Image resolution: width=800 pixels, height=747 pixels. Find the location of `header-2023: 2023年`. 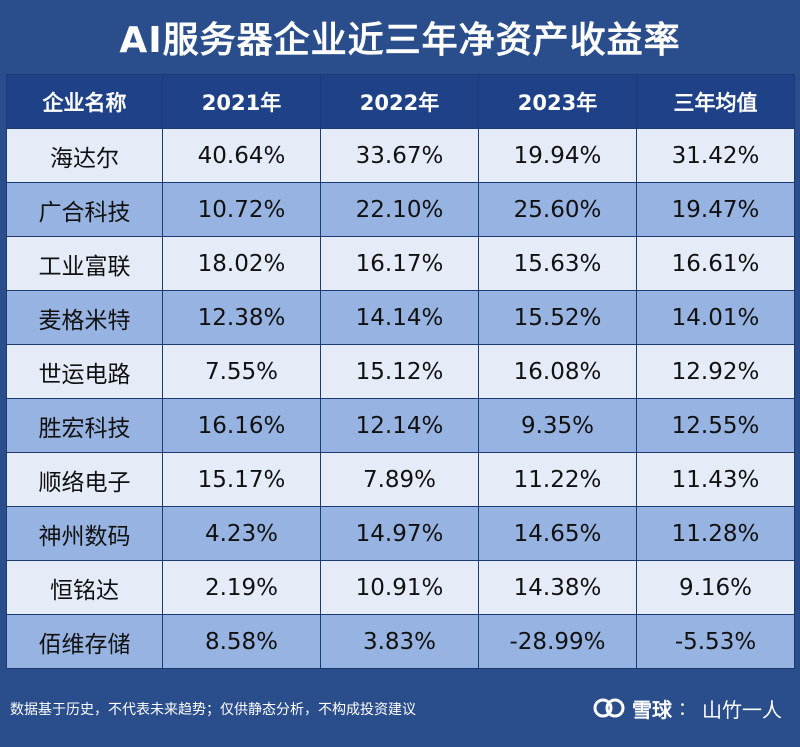

header-2023: 2023年 is located at coordinates (557, 101).